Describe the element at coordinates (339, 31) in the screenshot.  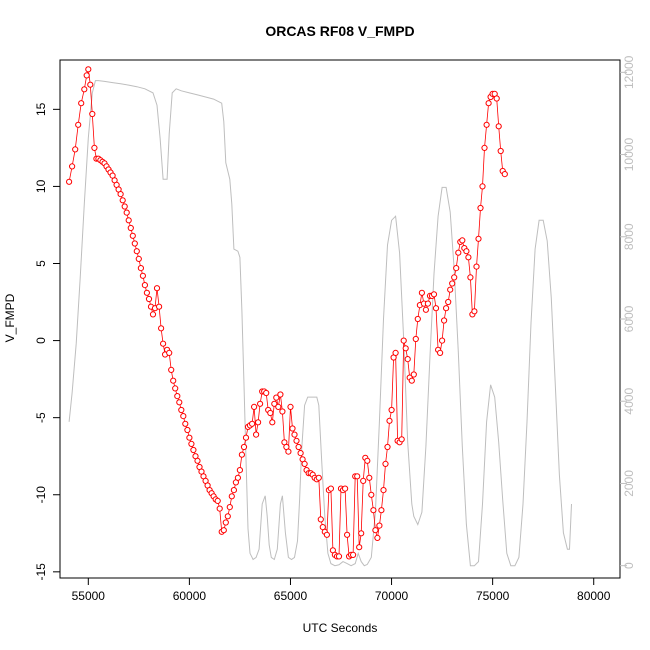
I see `chart-title: ORCAS RF08 V_FMPD` at that location.